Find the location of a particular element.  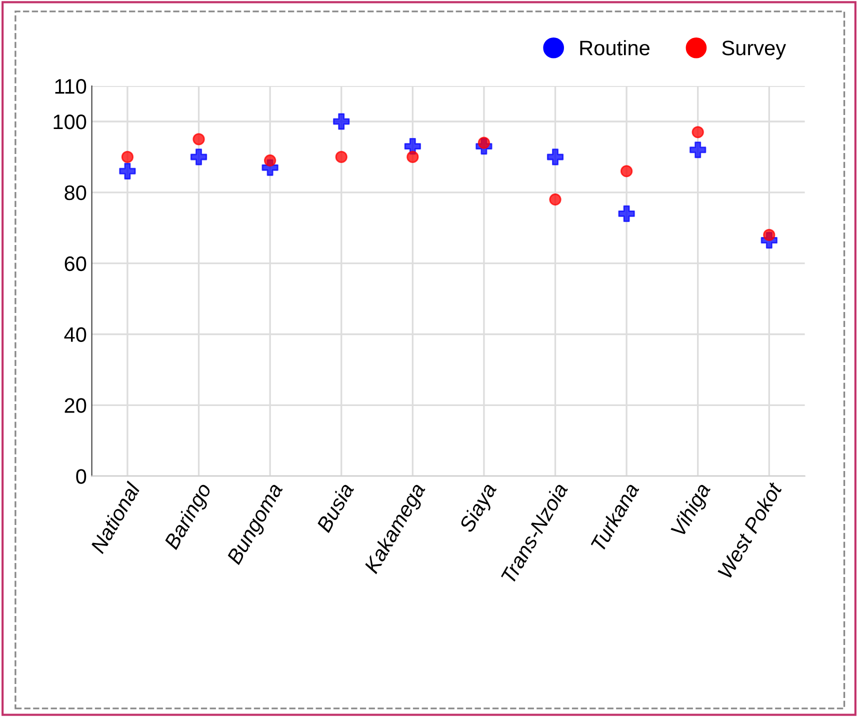

y-tick-label: 110 is located at coordinates (70, 86).